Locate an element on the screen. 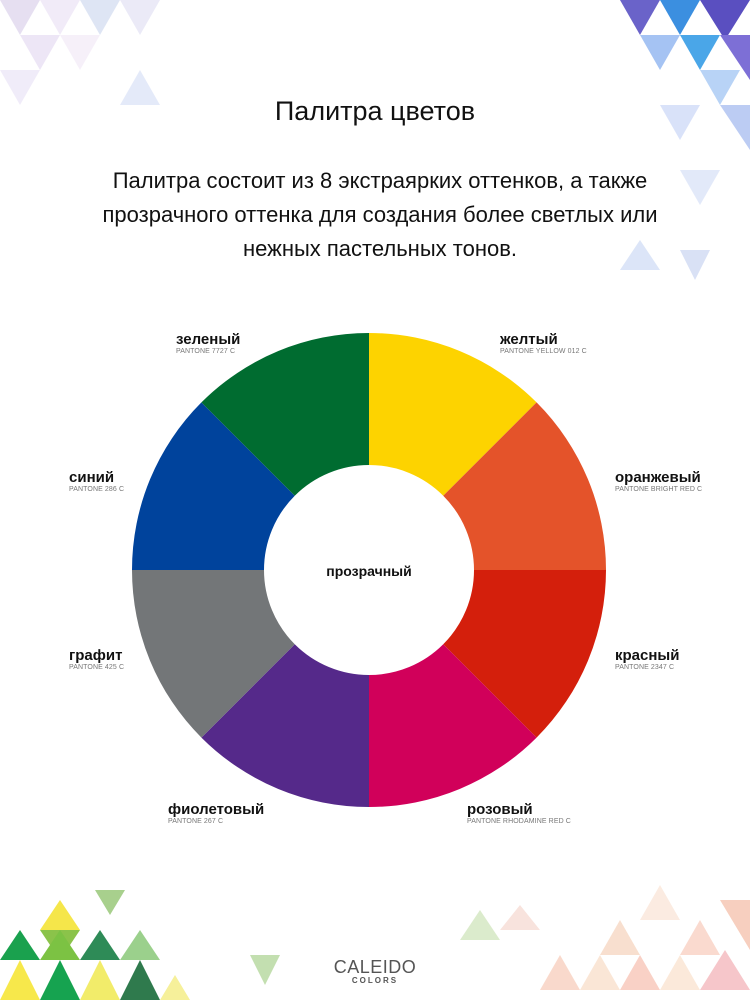 The width and height of the screenshot is (750, 1000). label-green: зеленый PANTONE 7727 C is located at coordinates (208, 343).